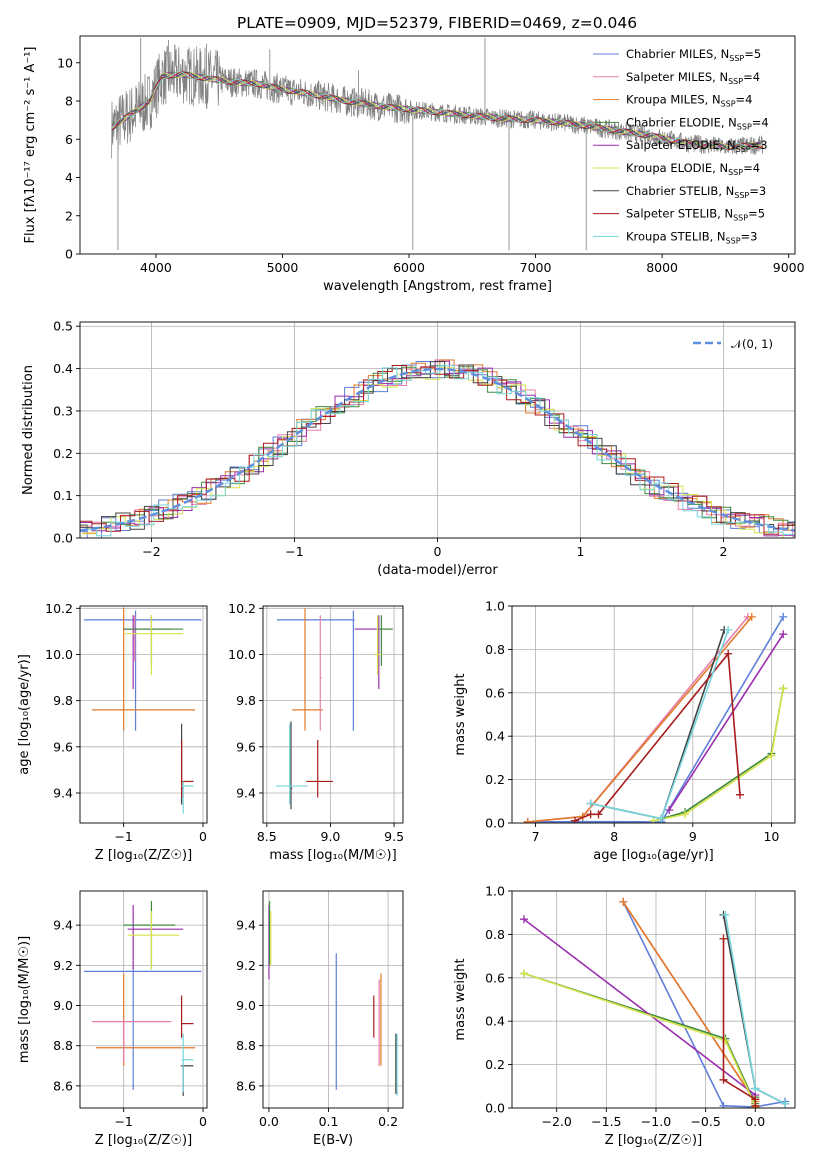 The width and height of the screenshot is (819, 1170). What do you see at coordinates (752, 344) in the screenshot?
I see `legend-entry: 𝒩(0, 1)` at bounding box center [752, 344].